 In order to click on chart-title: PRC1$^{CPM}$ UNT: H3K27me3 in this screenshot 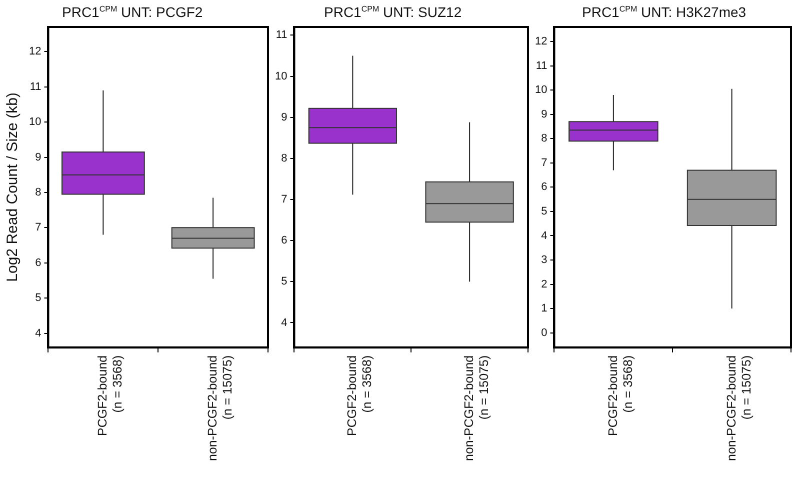, I will do `click(664, 12)`.